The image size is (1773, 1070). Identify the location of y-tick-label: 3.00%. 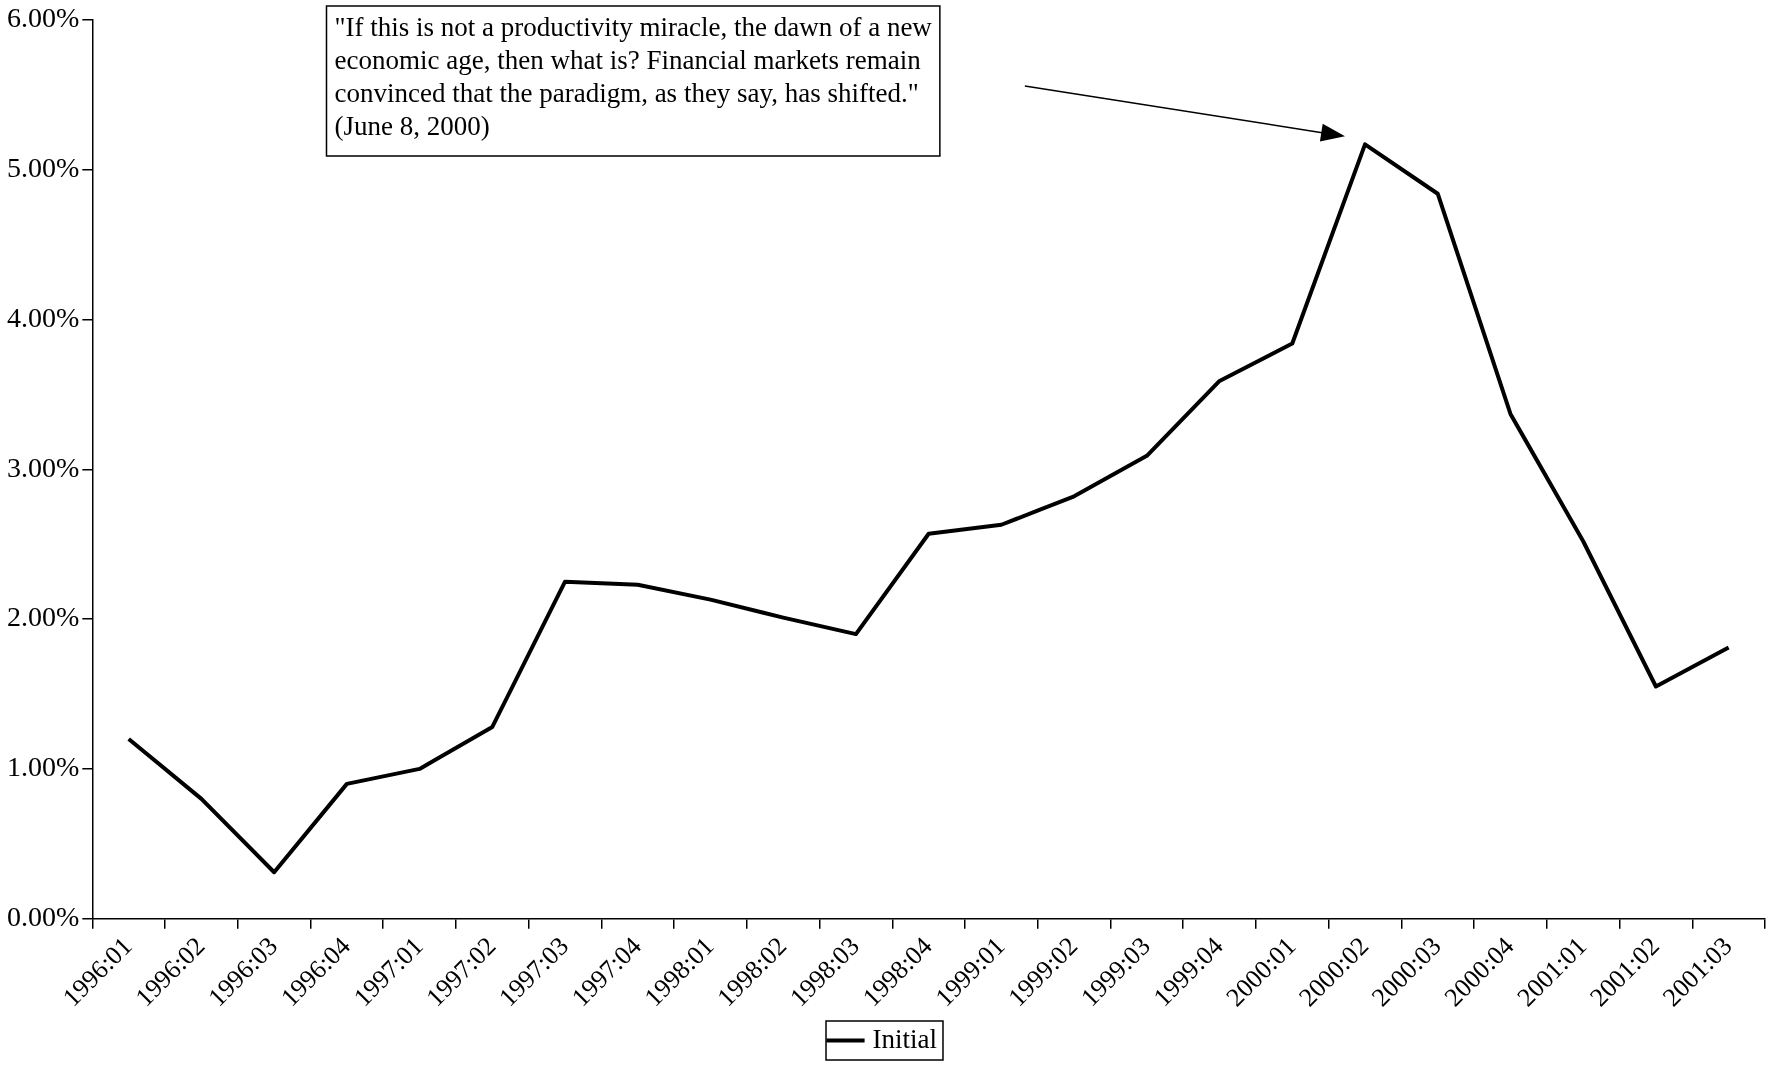
(43, 467).